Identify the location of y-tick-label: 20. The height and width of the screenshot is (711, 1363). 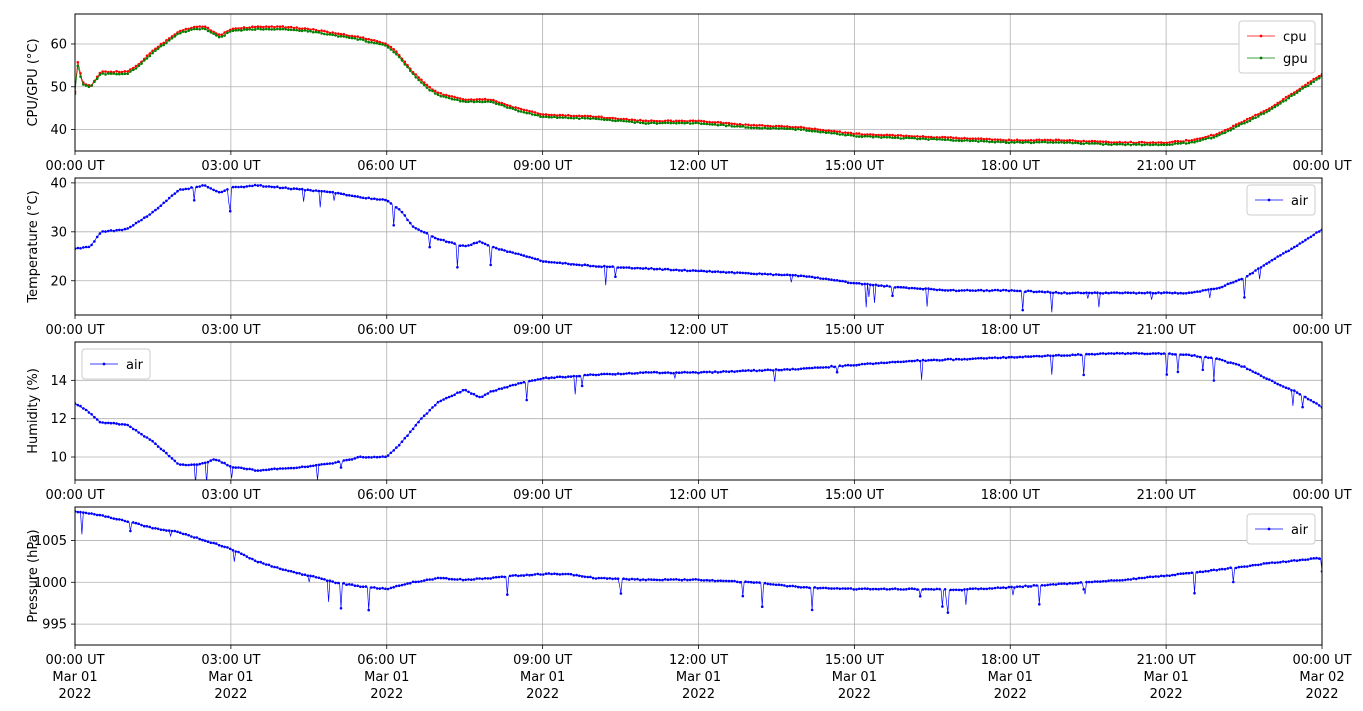
(58, 281).